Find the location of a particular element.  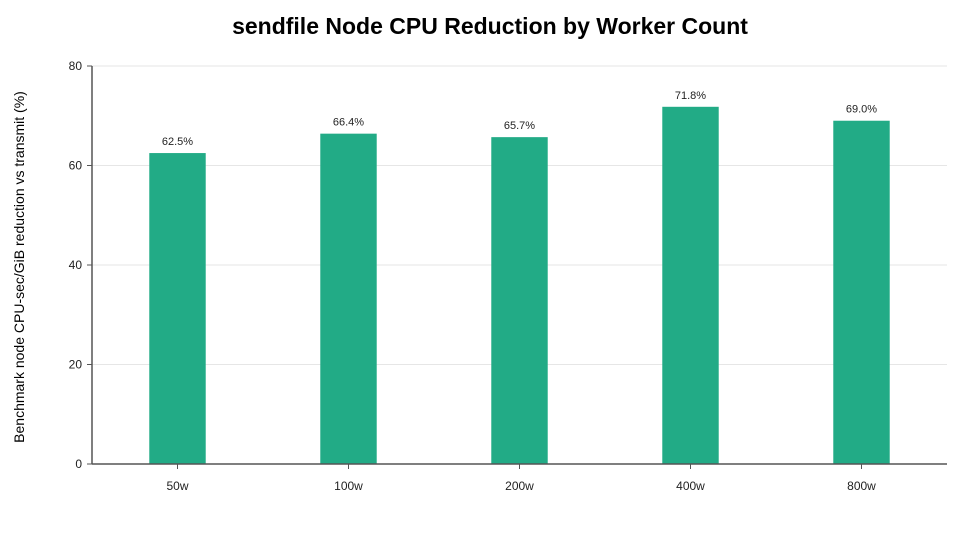

x-tick-label: 50w is located at coordinates (177, 486).